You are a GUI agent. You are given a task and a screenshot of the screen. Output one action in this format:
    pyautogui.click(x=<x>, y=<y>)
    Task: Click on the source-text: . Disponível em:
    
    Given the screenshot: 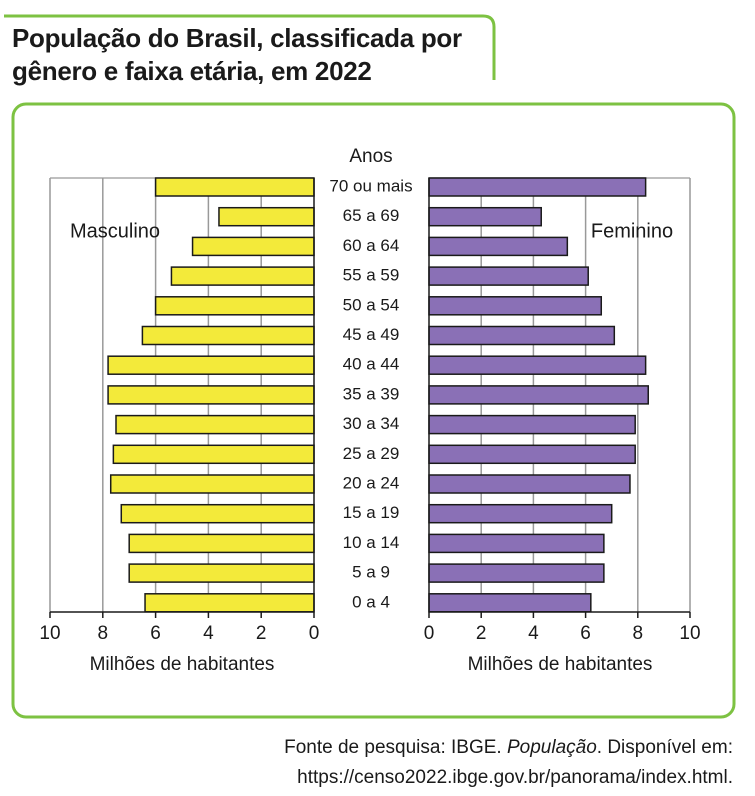 What is the action you would take?
    pyautogui.click(x=664, y=747)
    